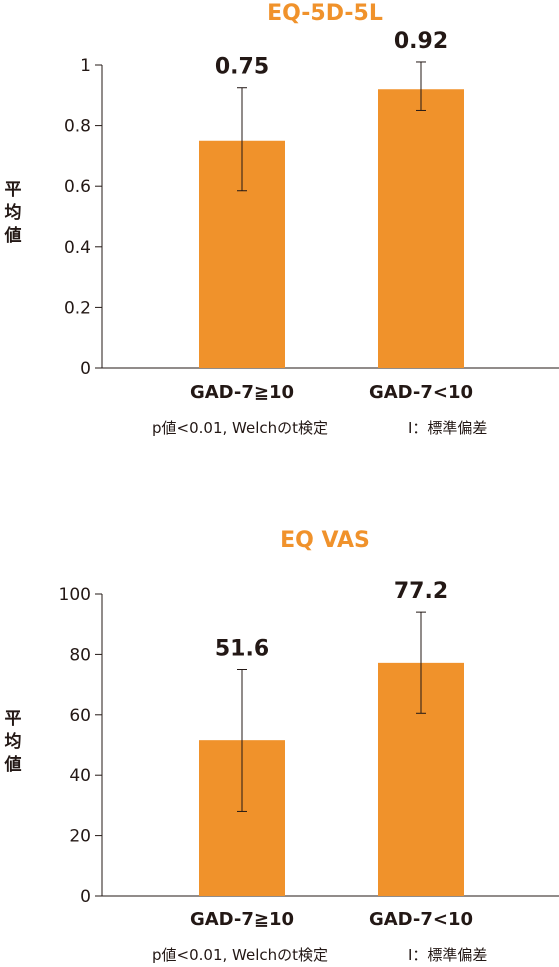 This screenshot has height=967, width=559. What do you see at coordinates (77, 248) in the screenshot?
I see `y-tick-label: 0.4` at bounding box center [77, 248].